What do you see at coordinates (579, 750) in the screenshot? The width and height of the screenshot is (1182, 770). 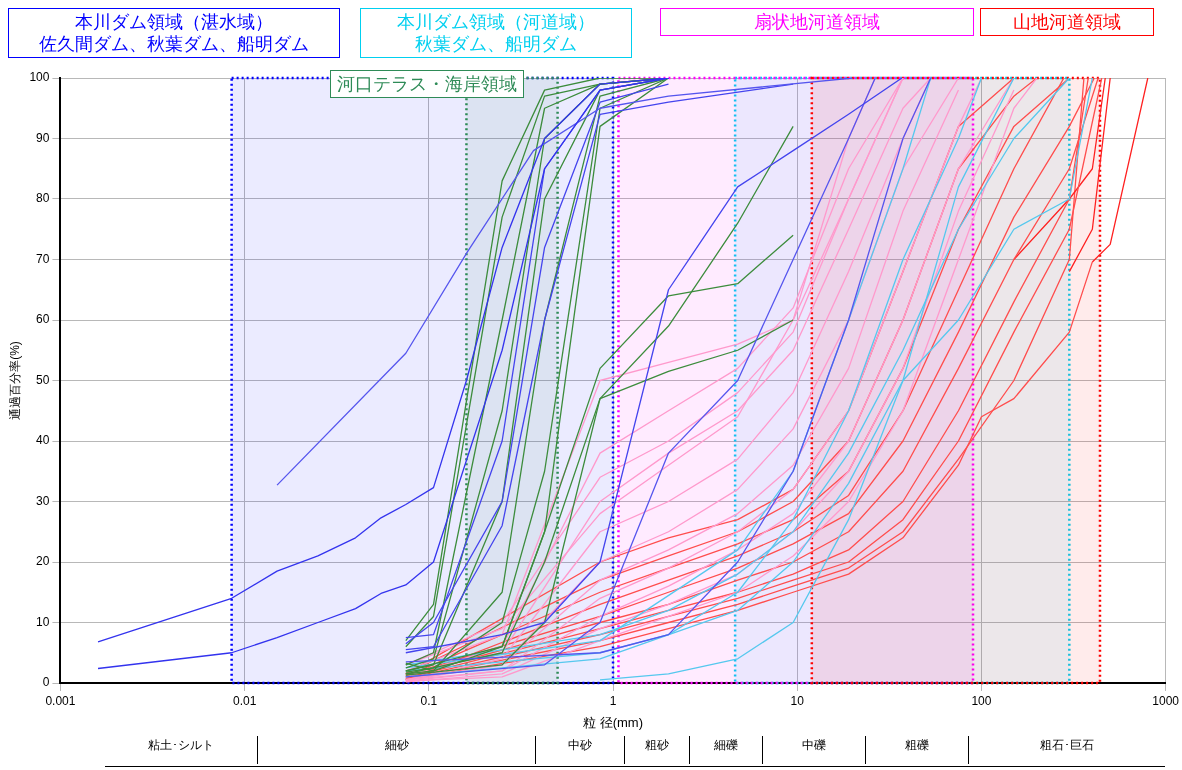 I see `text: 中砂` at bounding box center [579, 750].